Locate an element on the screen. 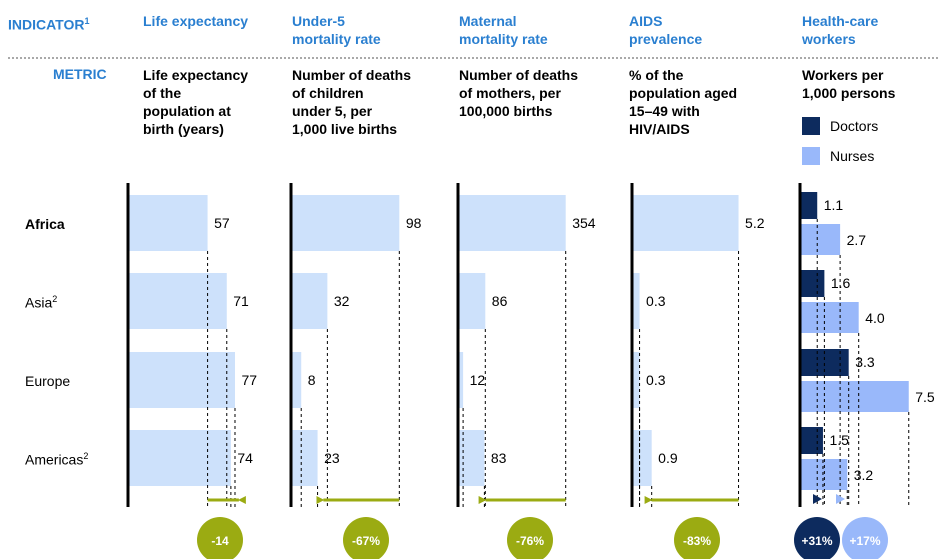  change-badge-label: -76% is located at coordinates (530, 541).